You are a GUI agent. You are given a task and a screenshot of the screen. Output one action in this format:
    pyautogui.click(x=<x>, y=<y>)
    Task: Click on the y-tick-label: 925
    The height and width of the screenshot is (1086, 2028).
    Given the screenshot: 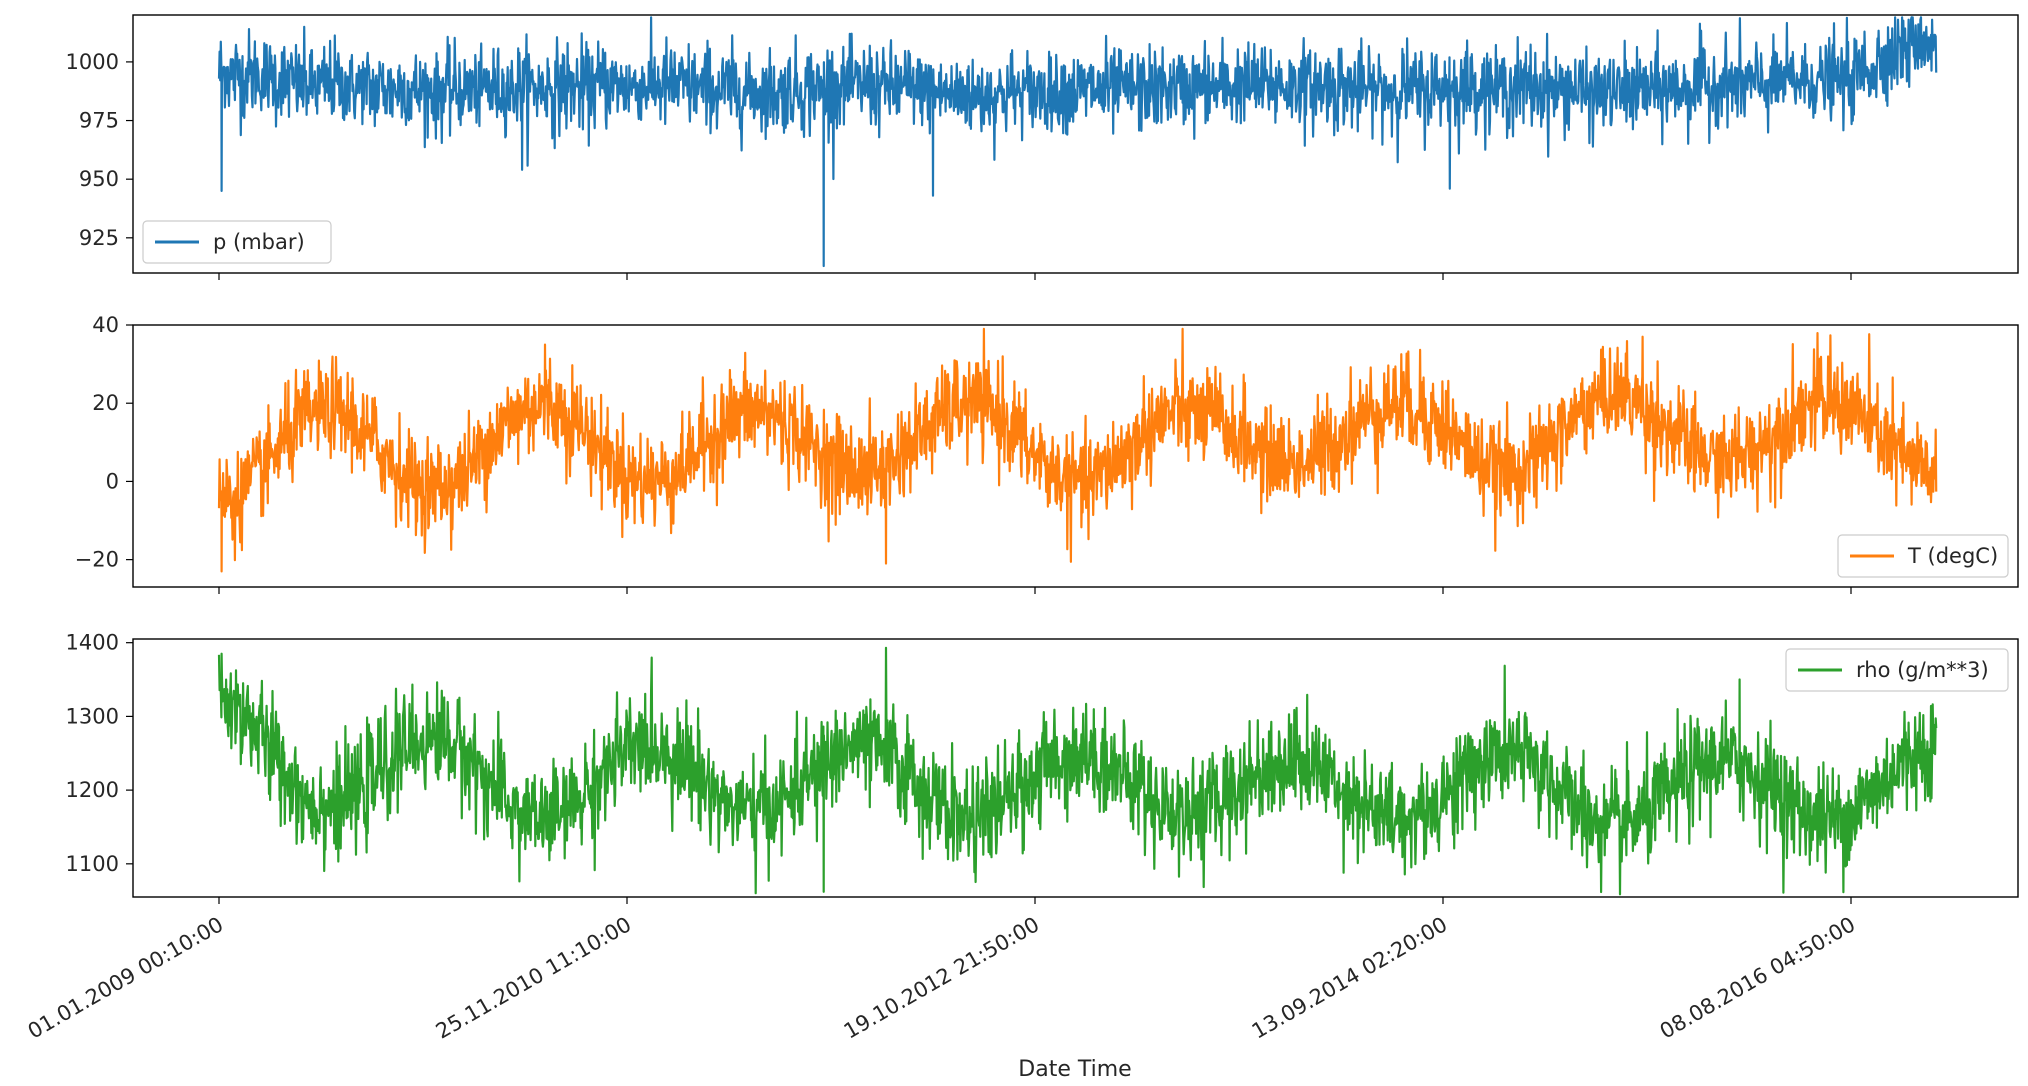 What is the action you would take?
    pyautogui.click(x=99, y=238)
    